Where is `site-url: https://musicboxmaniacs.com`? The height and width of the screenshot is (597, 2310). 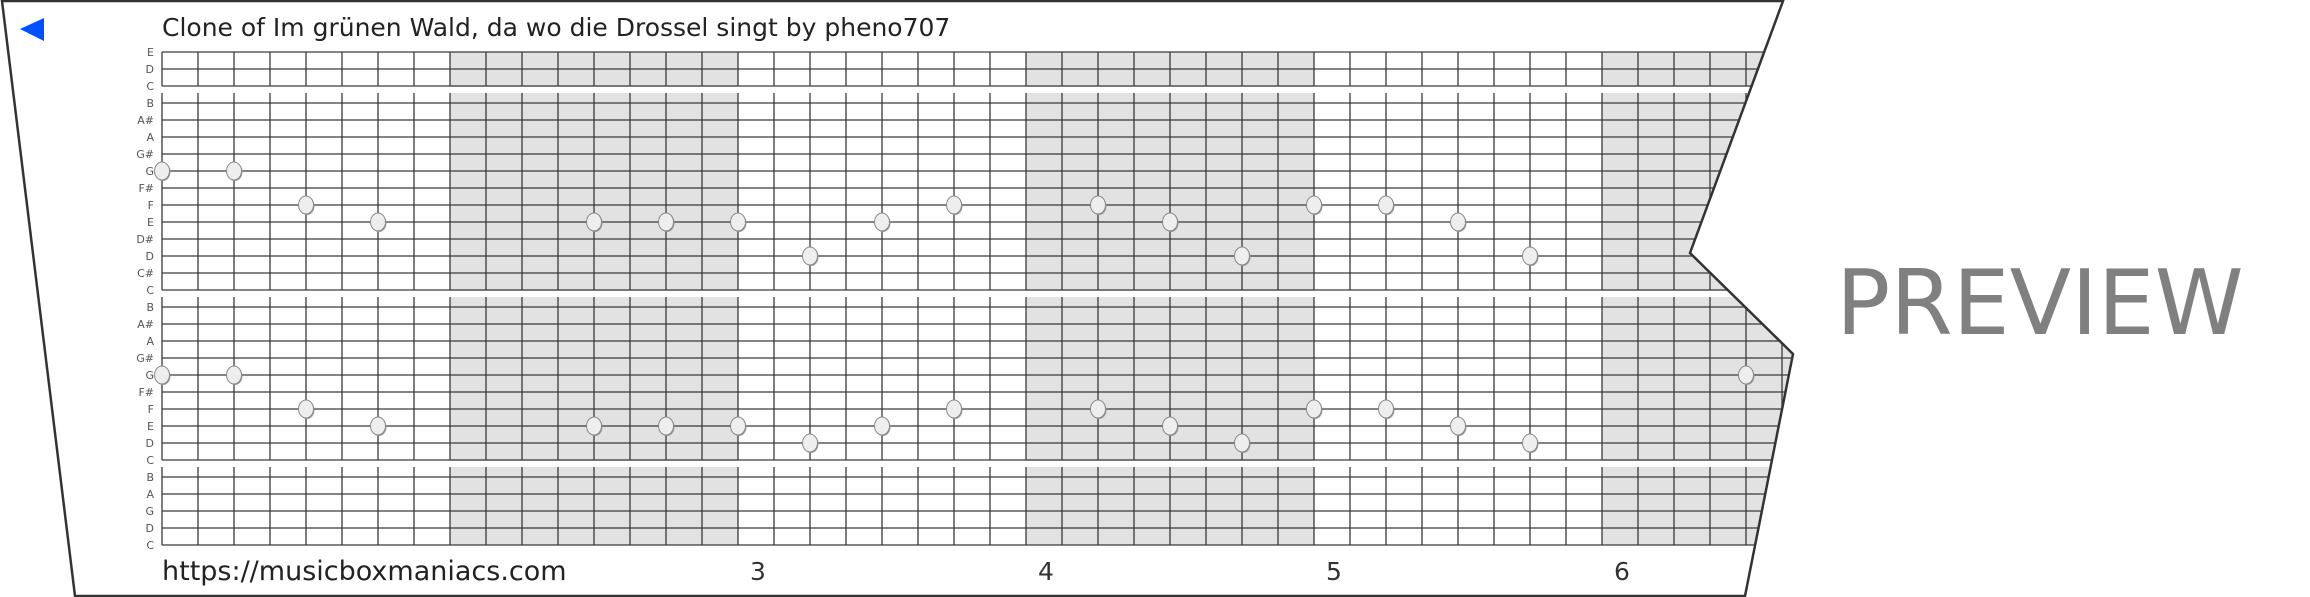 site-url: https://musicboxmaniacs.com is located at coordinates (364, 571).